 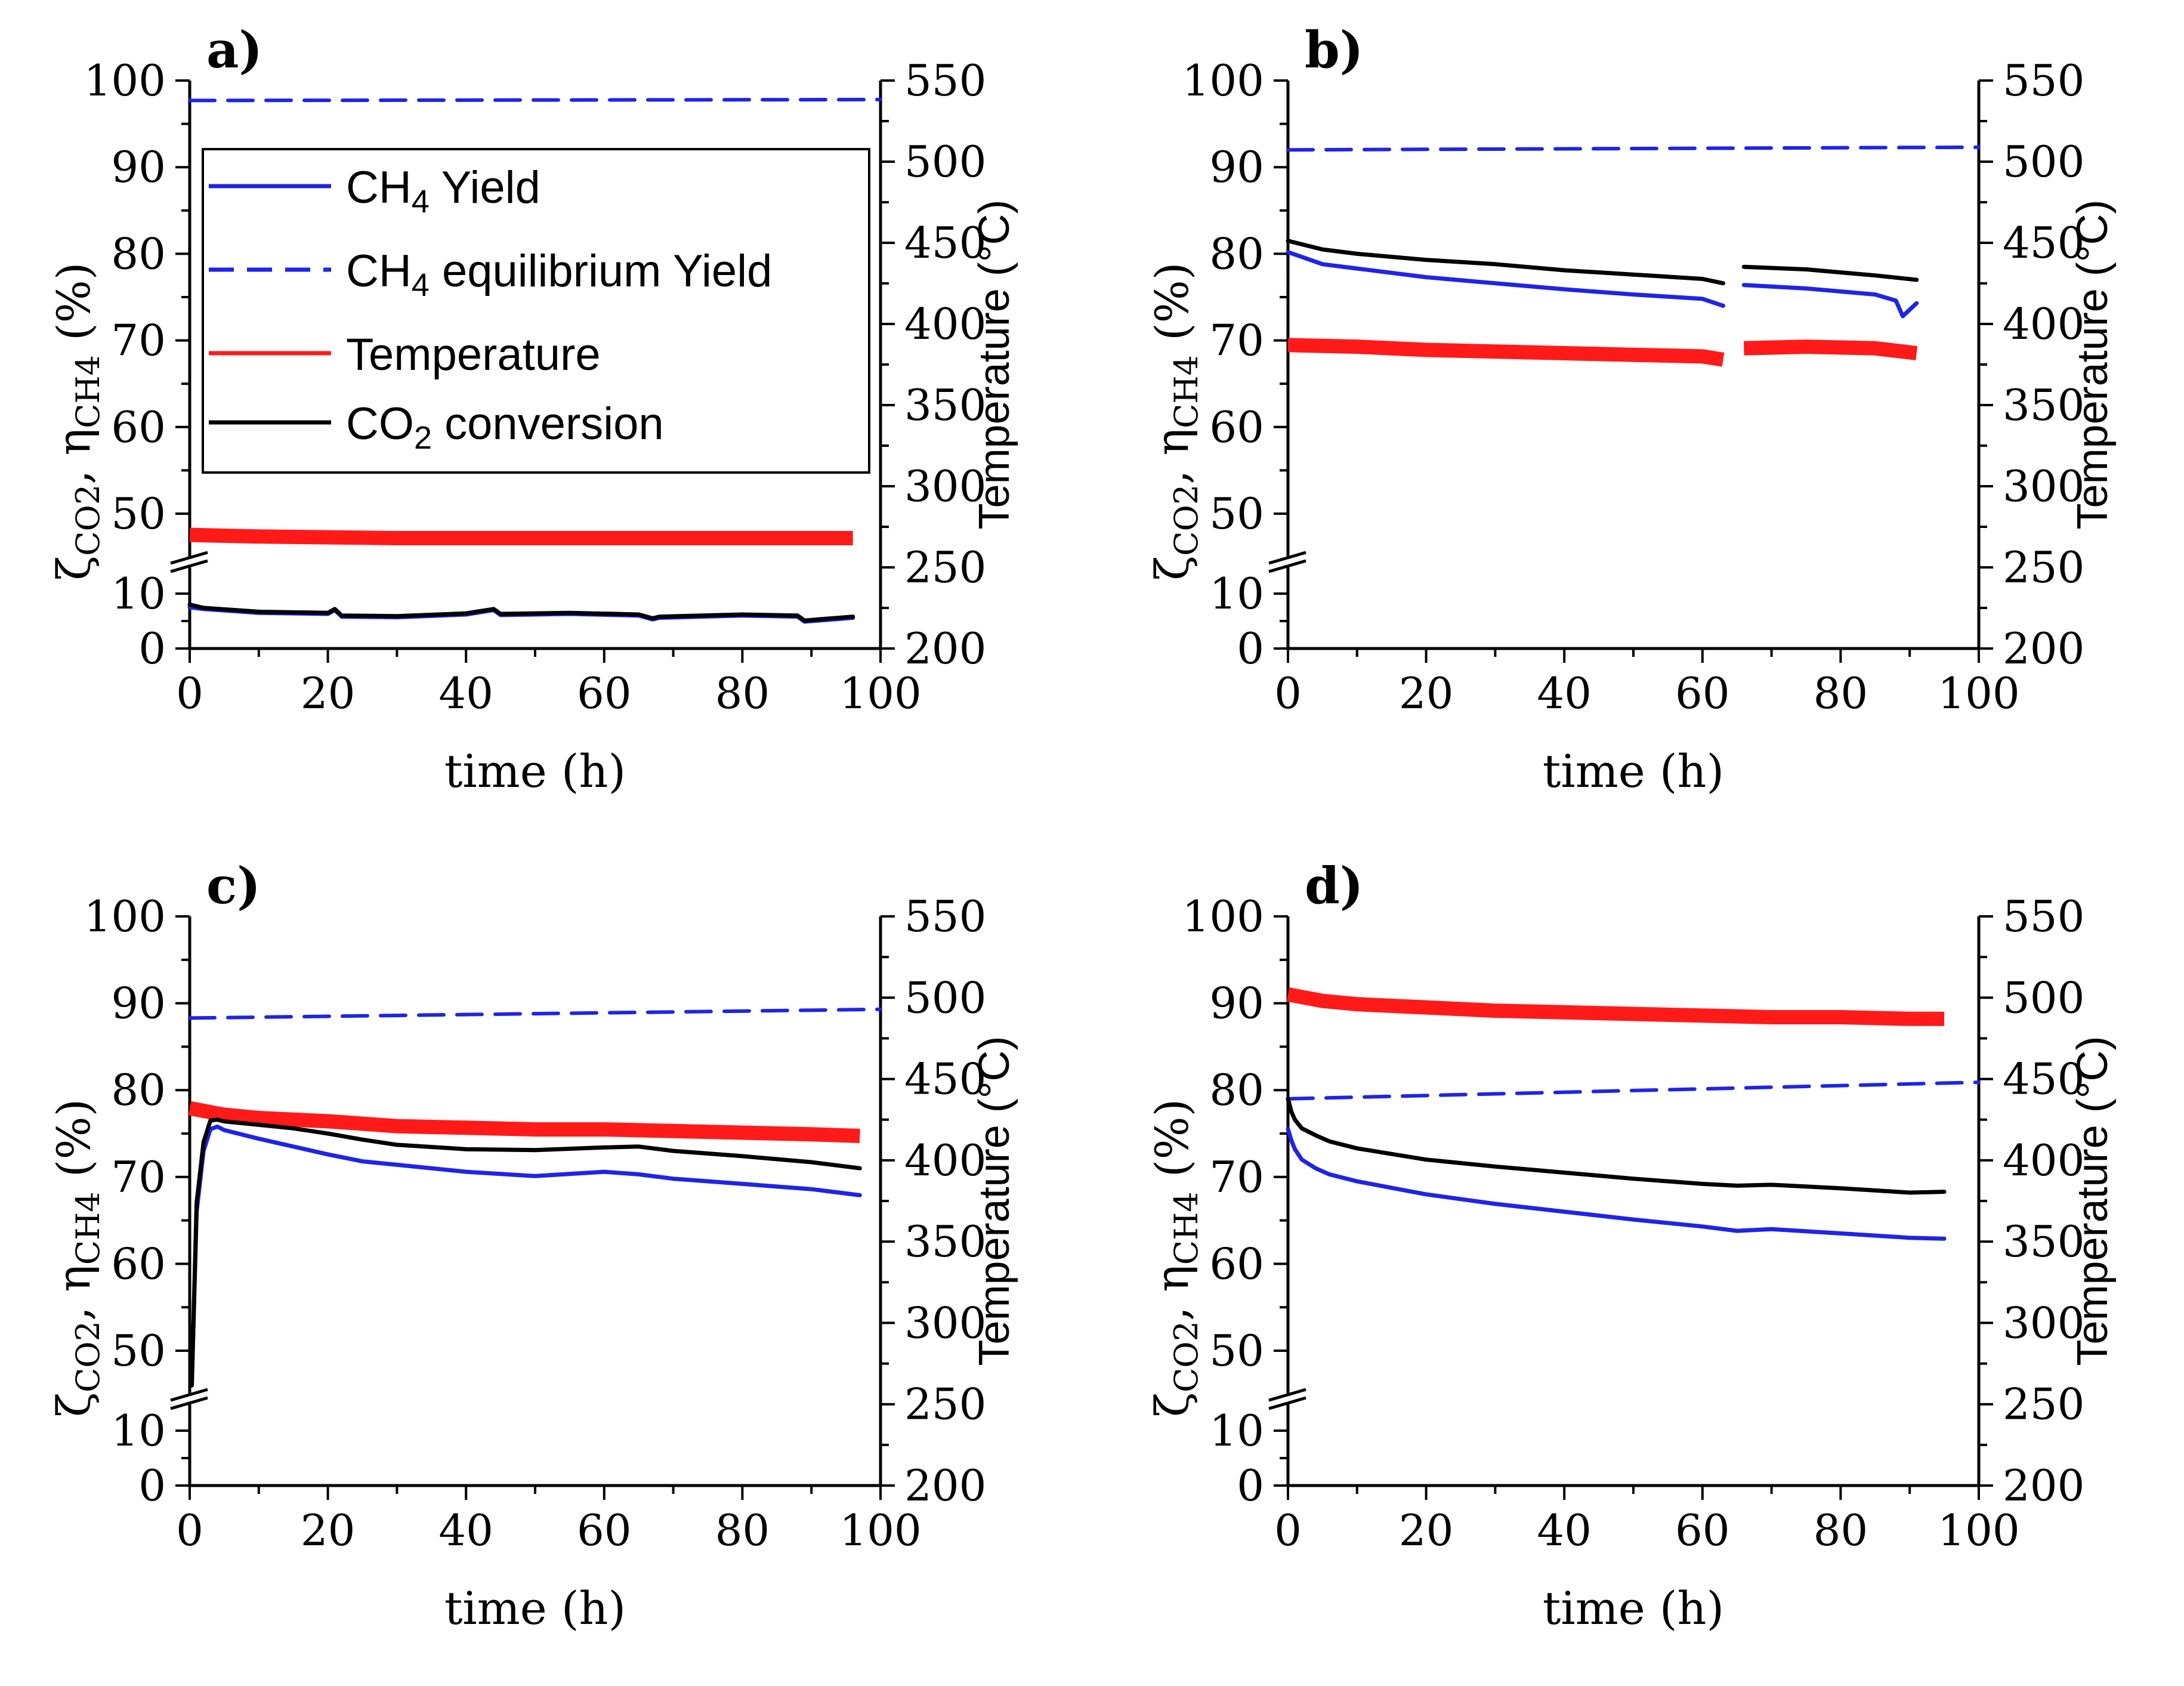 I want to click on legend-label-co2-conversion: CO2 conversion, so click(x=505, y=427).